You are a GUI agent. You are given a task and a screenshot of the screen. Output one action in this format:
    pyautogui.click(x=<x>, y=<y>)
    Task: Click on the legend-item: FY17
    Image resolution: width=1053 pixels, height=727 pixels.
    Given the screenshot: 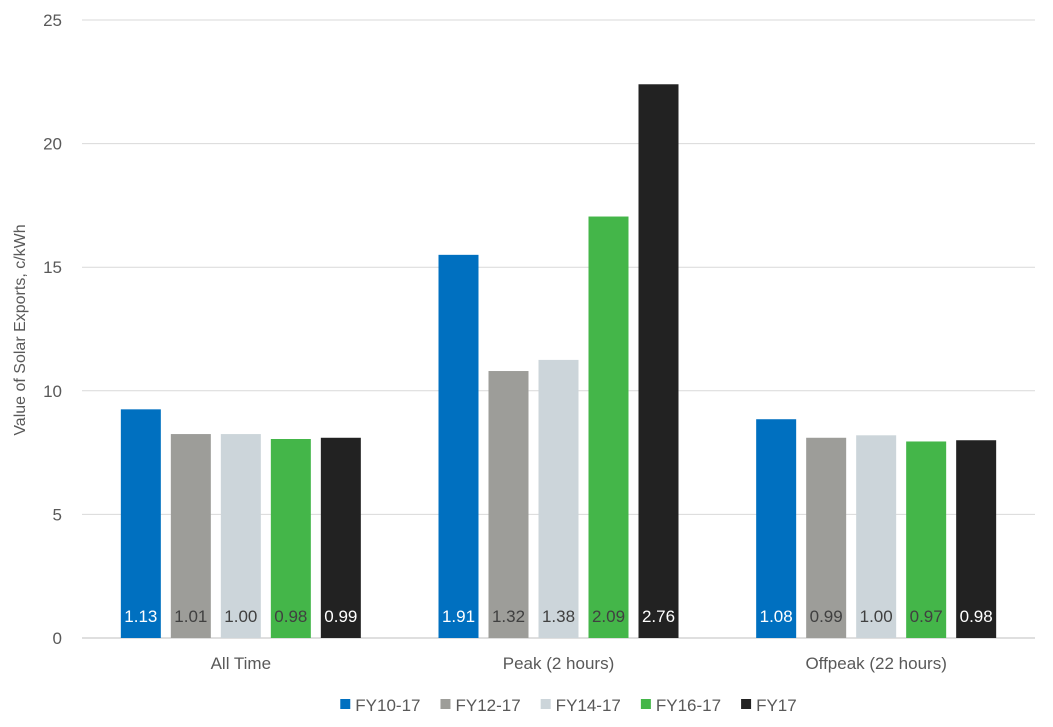 What is the action you would take?
    pyautogui.click(x=769, y=705)
    